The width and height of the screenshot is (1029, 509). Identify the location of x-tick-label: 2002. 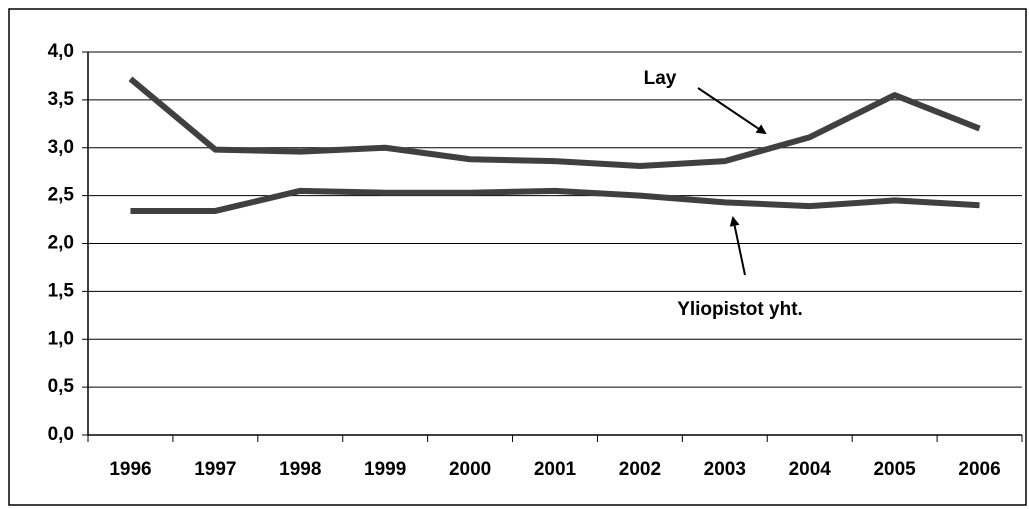
(640, 469).